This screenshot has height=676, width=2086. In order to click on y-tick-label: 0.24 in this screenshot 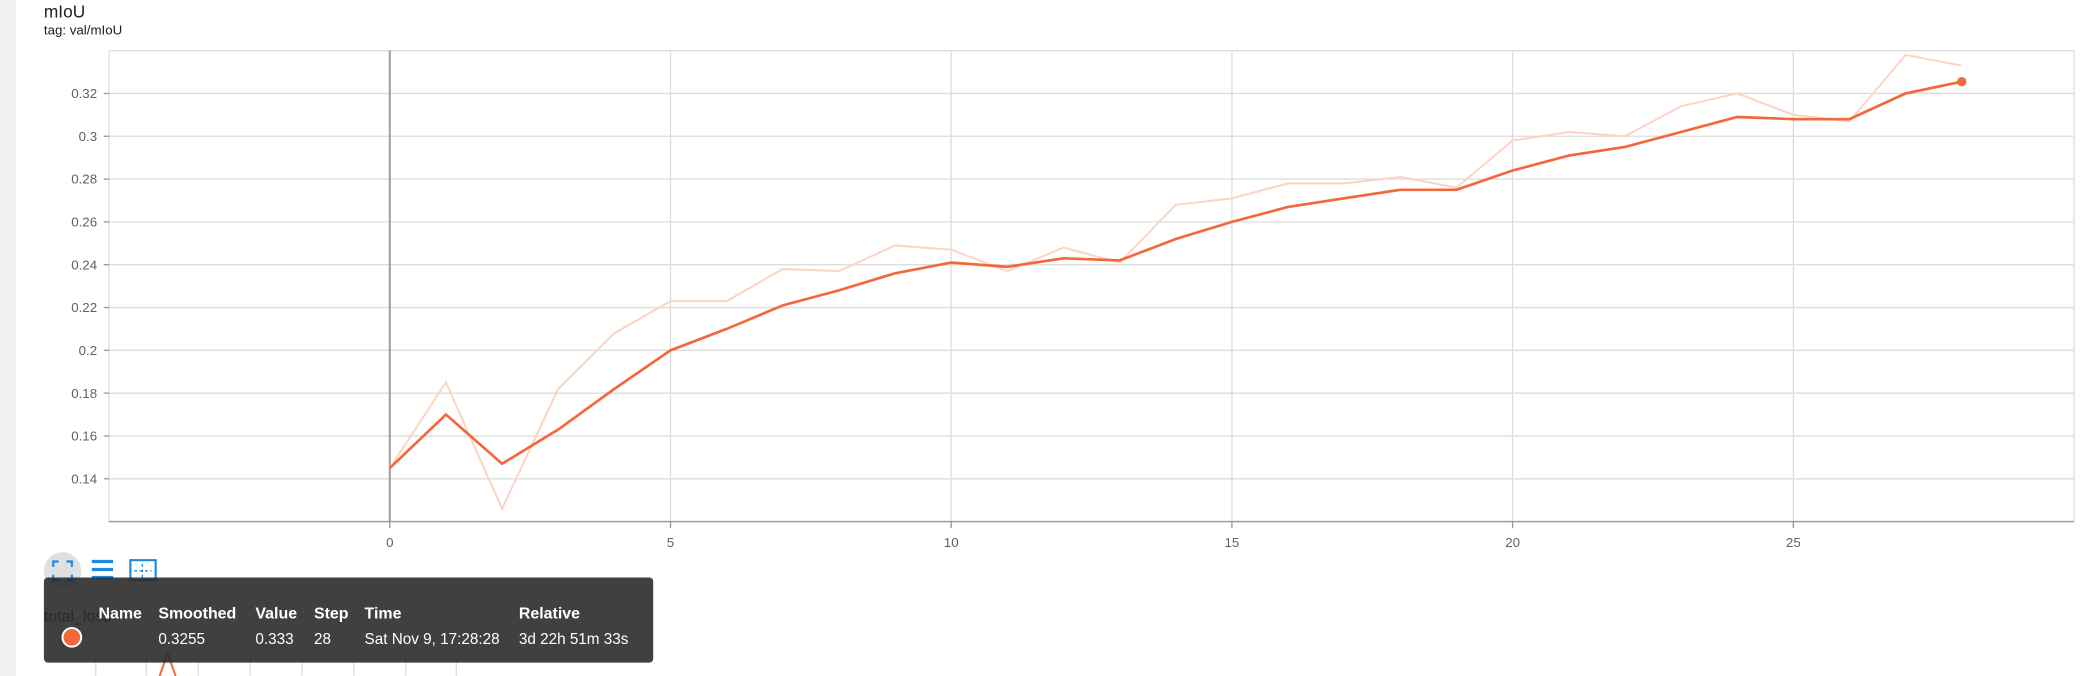, I will do `click(84, 264)`.